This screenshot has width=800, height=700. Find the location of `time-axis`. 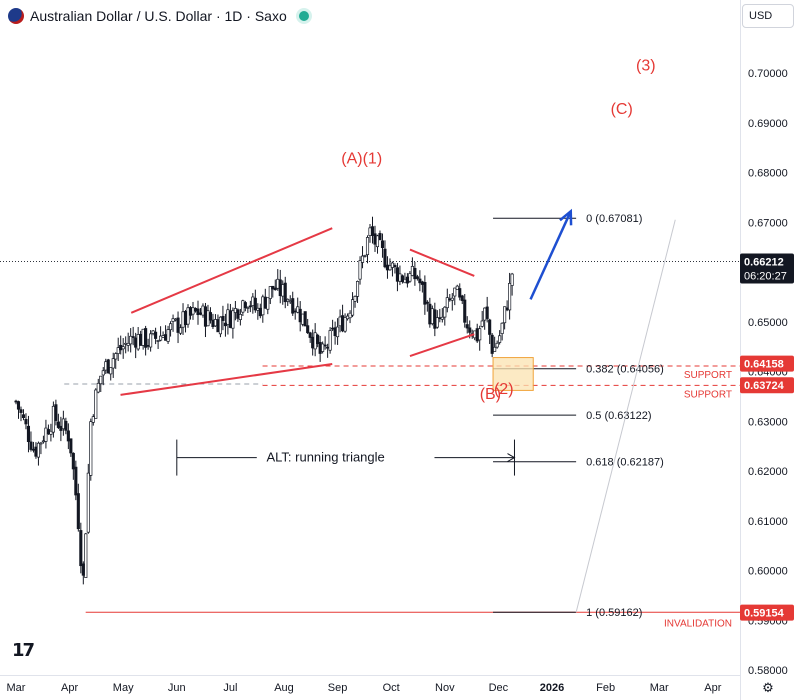

time-axis is located at coordinates (370, 687).